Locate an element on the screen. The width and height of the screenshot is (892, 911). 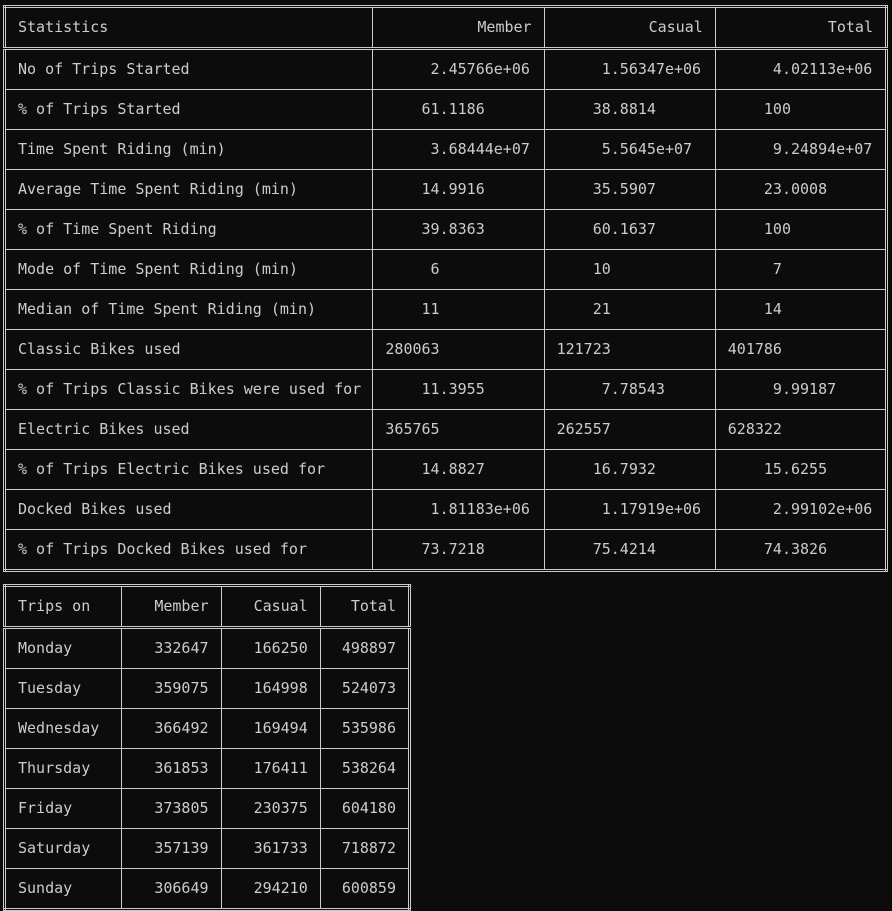
cell-value: 14 is located at coordinates (801, 309).